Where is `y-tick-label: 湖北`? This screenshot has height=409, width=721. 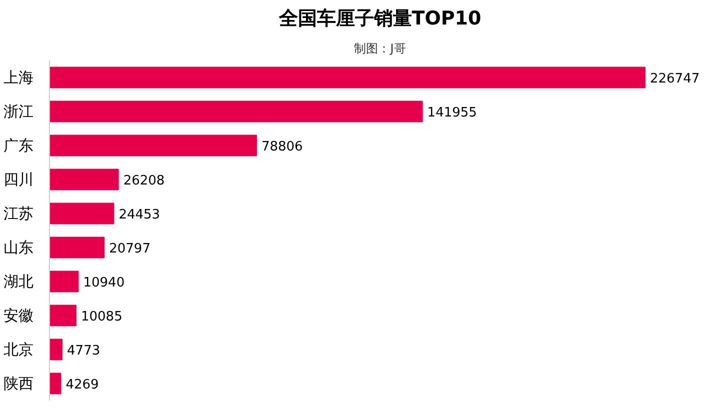 y-tick-label: 湖北 is located at coordinates (19, 281).